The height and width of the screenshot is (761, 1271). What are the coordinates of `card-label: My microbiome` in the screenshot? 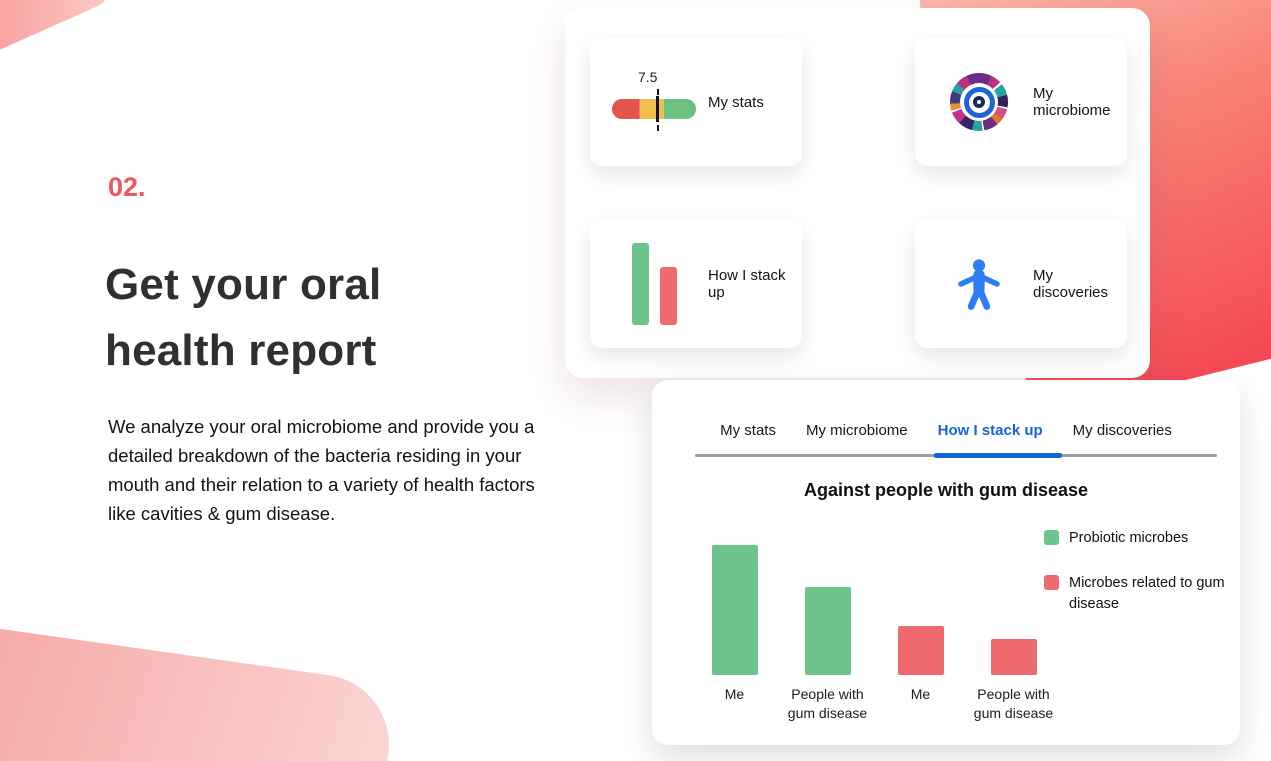 It's located at (1072, 102).